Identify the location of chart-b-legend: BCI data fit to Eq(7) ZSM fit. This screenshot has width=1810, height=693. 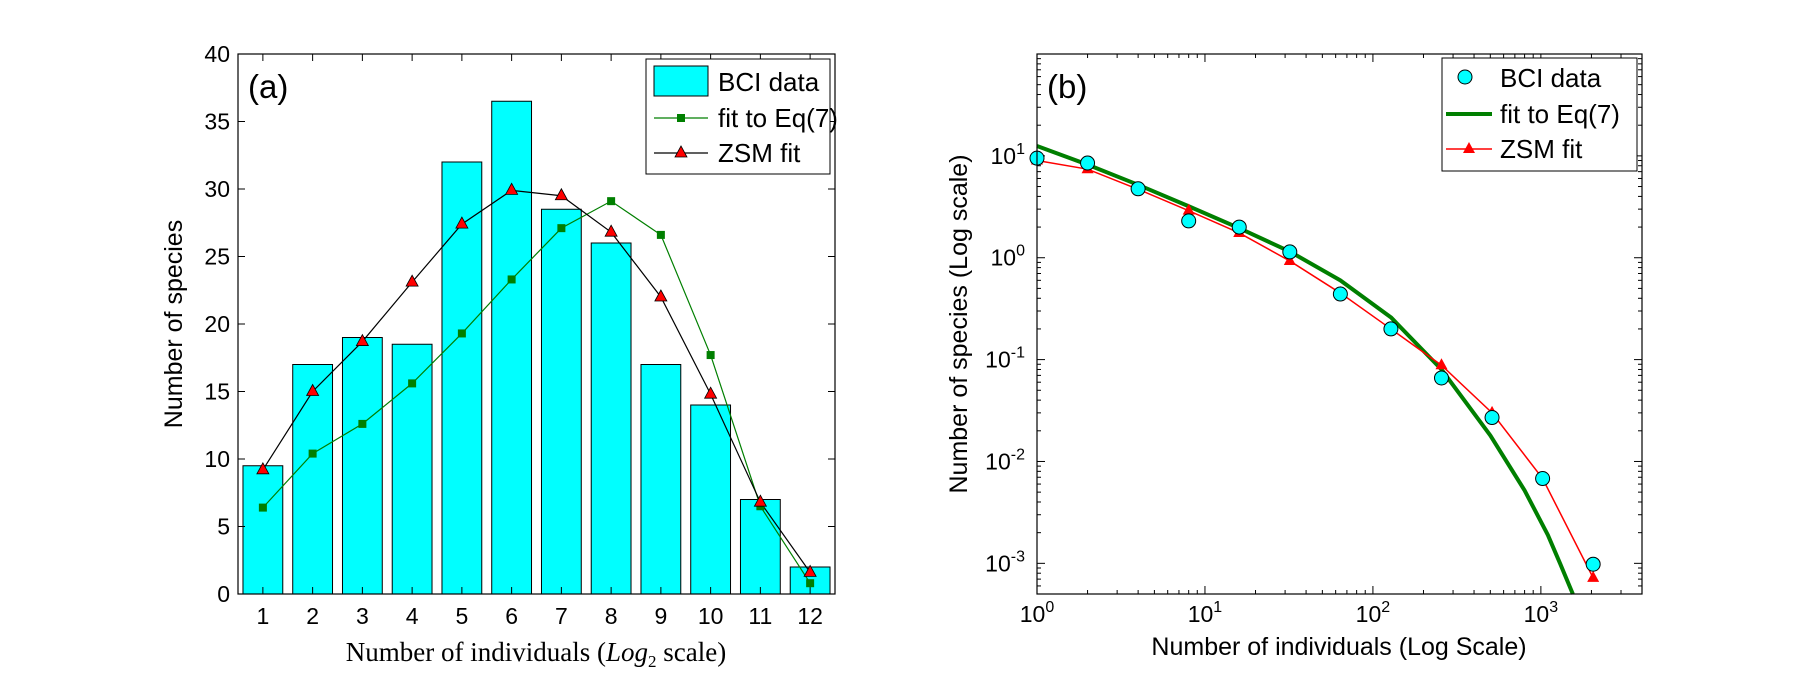
(1539, 114).